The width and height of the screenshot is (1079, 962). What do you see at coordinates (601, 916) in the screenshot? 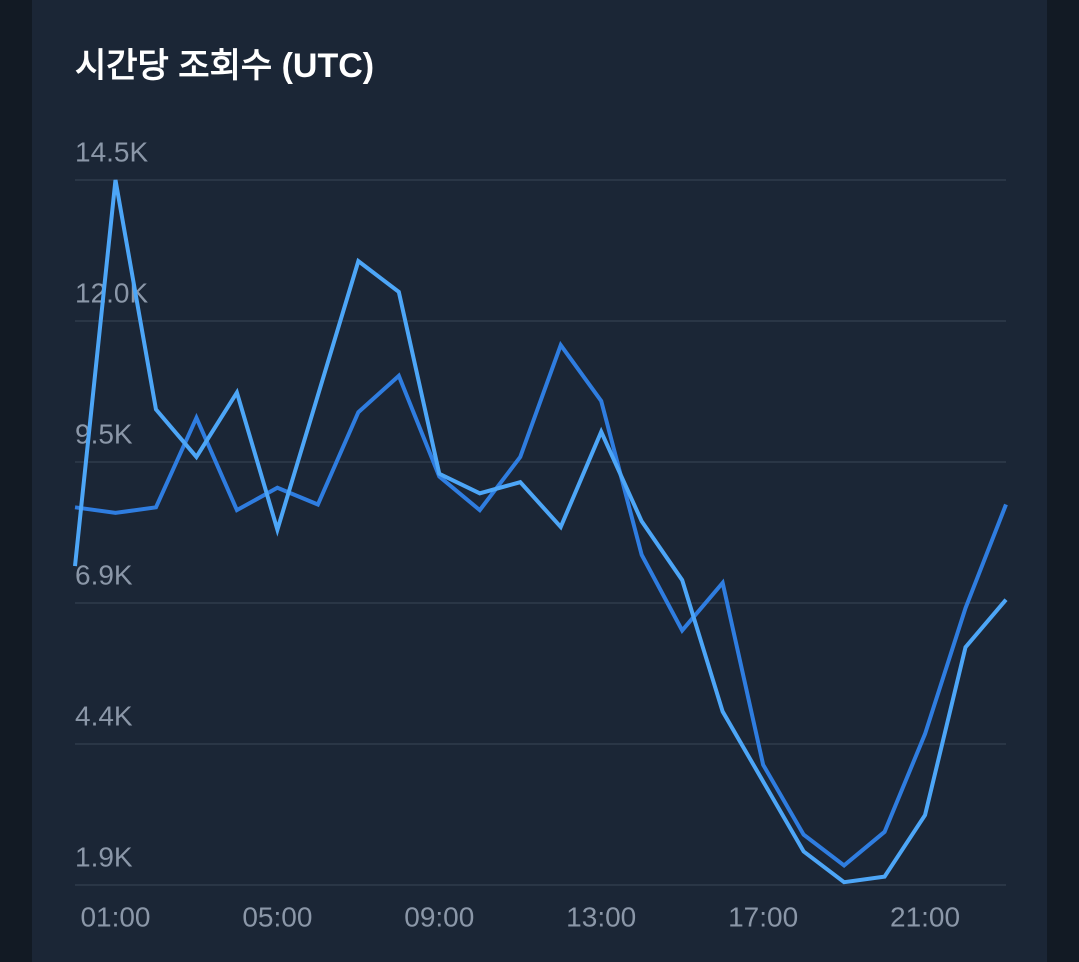
I see `x-tick-label: 13:00` at bounding box center [601, 916].